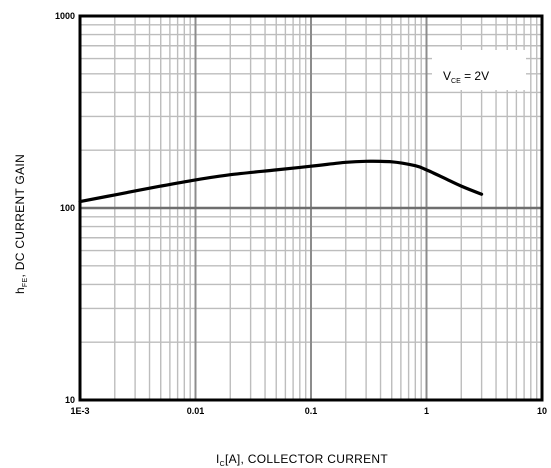  Describe the element at coordinates (542, 411) in the screenshot. I see `x-tick-label: 10` at that location.